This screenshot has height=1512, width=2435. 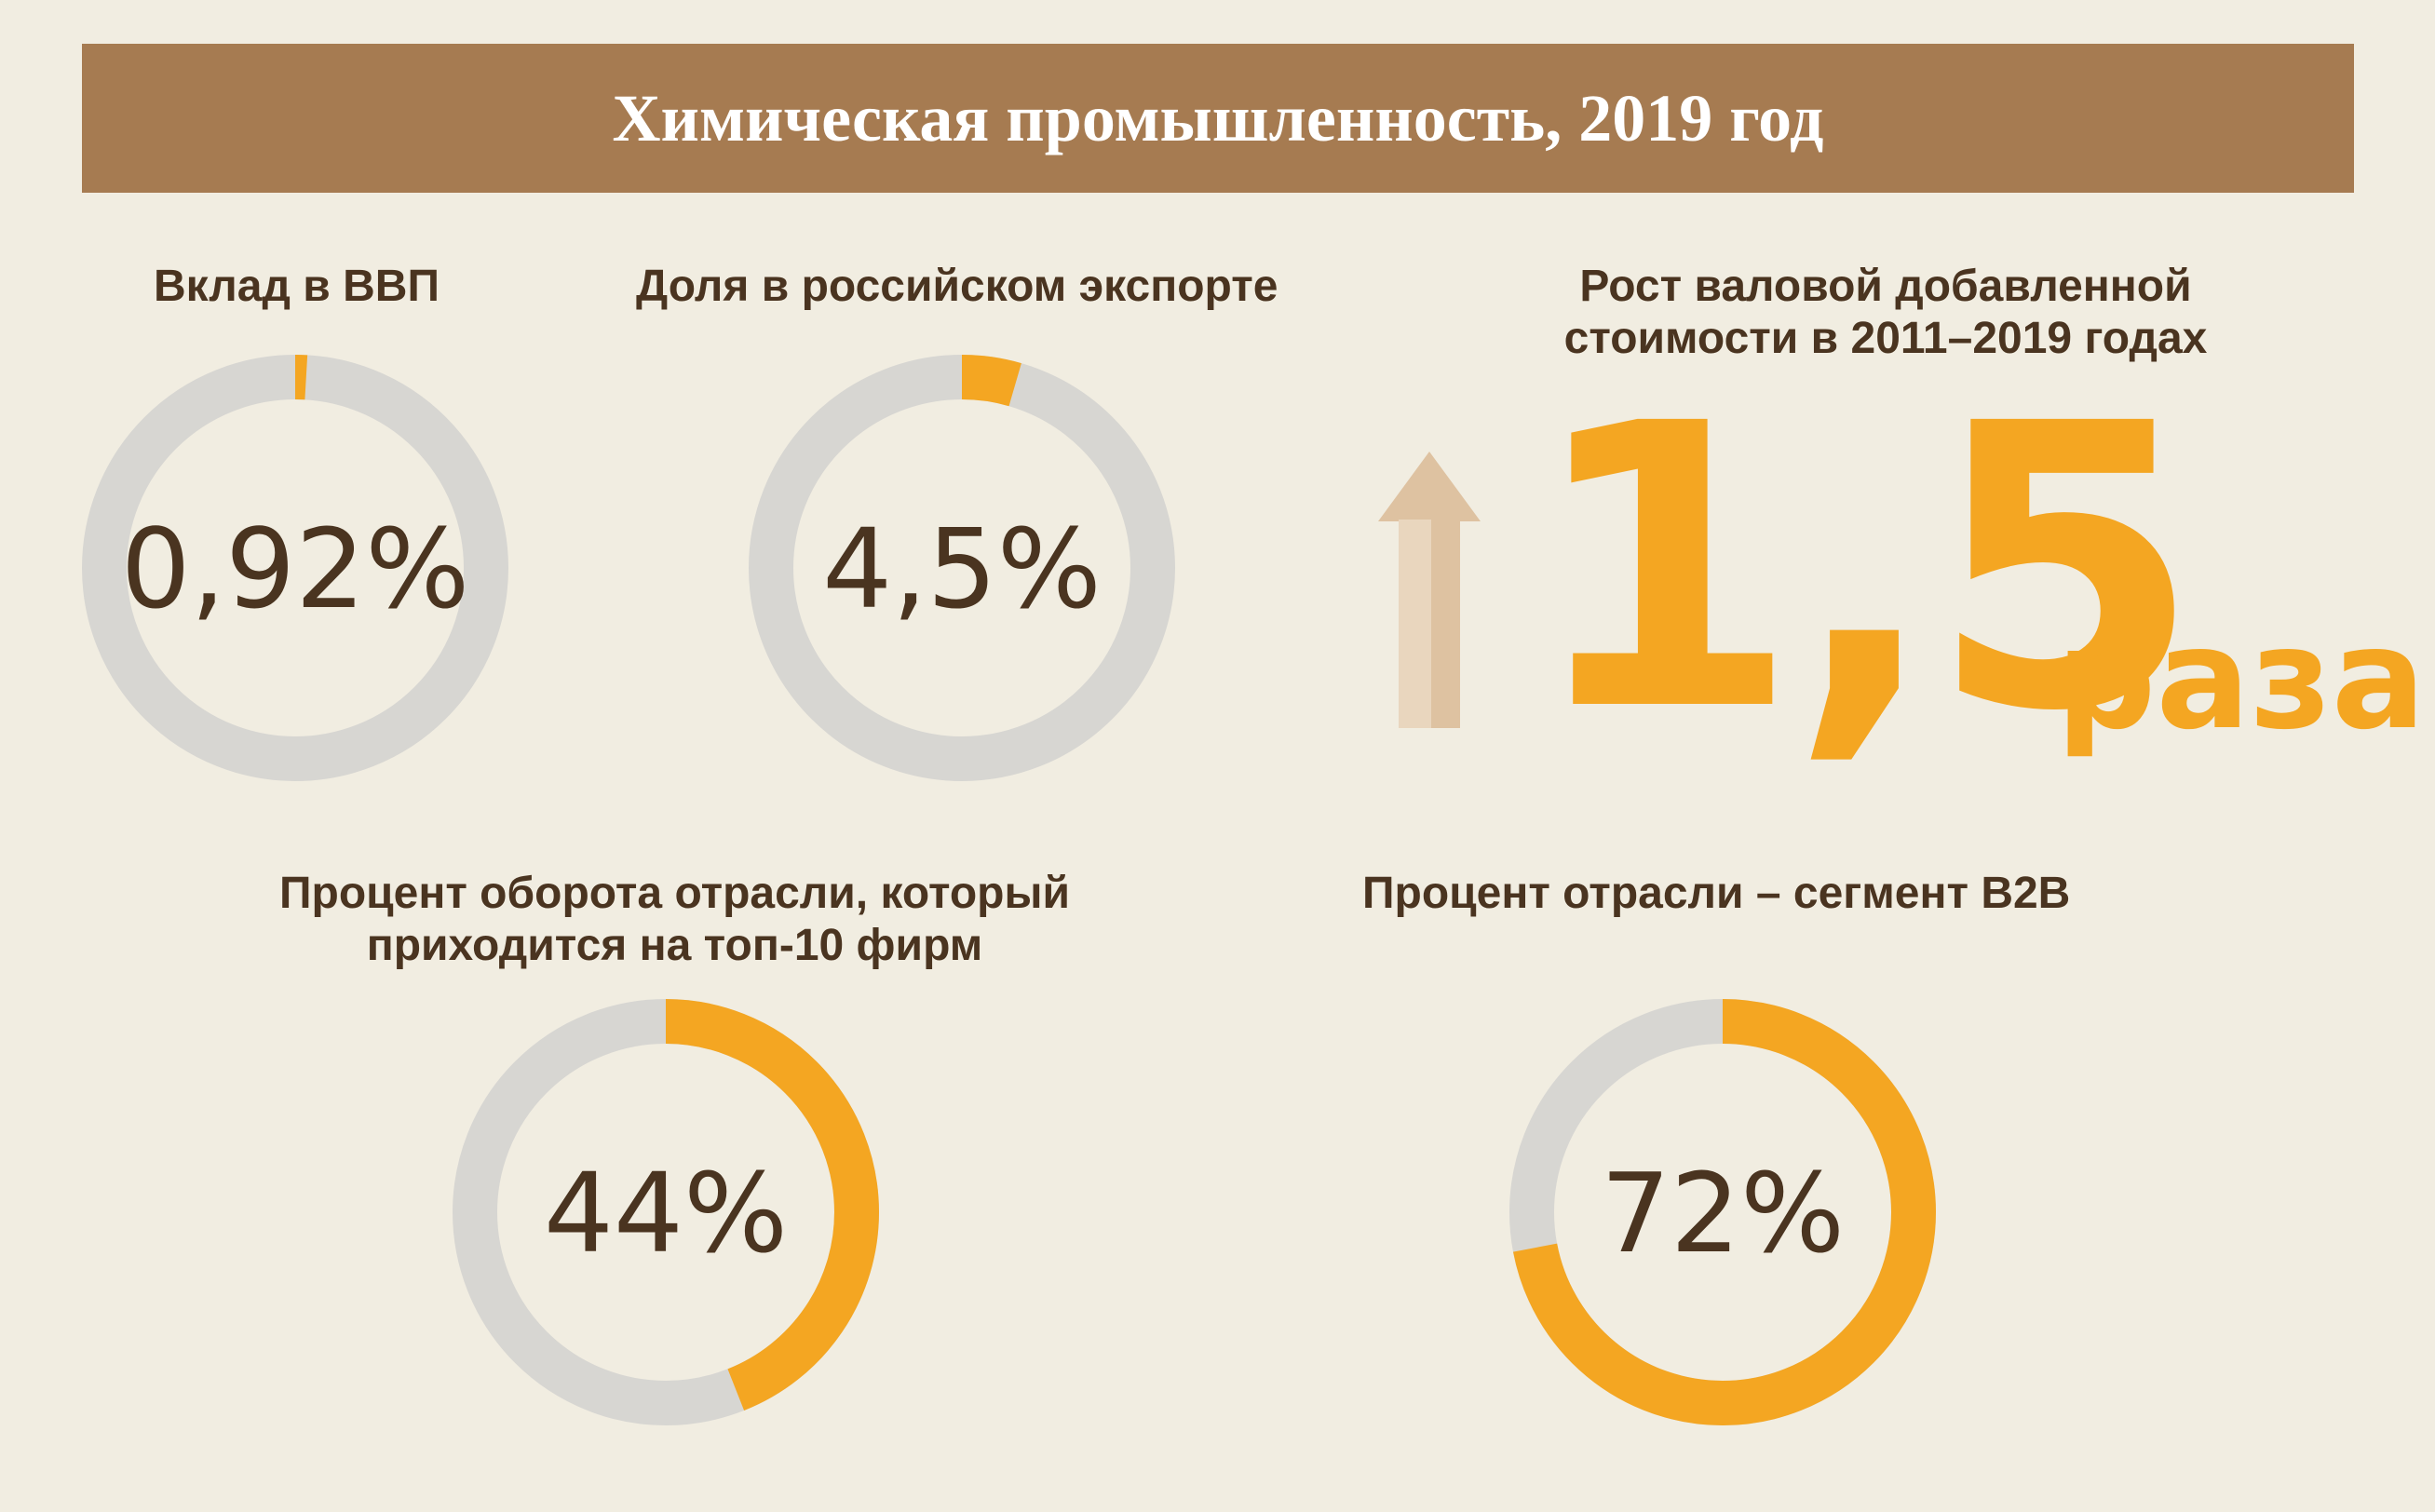 I want to click on b2b-label: Процент отрасли – сегмент B2B, so click(x=1716, y=894).